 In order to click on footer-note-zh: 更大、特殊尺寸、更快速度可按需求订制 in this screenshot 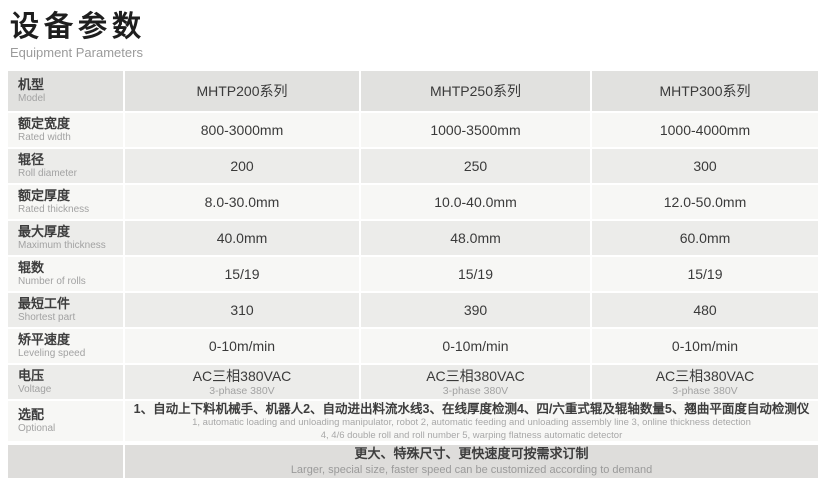, I will do `click(471, 454)`.